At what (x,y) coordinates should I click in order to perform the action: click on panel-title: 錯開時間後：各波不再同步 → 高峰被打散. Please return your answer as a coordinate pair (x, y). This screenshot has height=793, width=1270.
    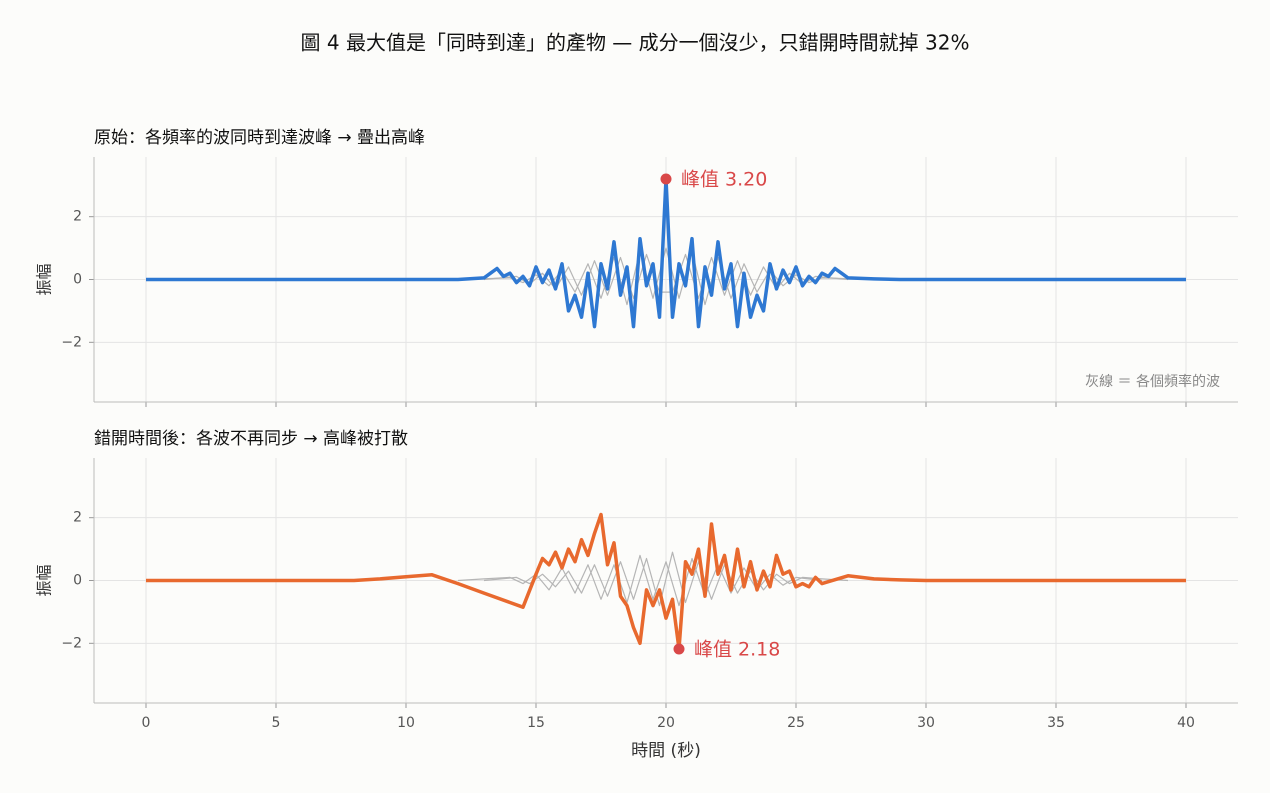
    Looking at the image, I should click on (251, 439).